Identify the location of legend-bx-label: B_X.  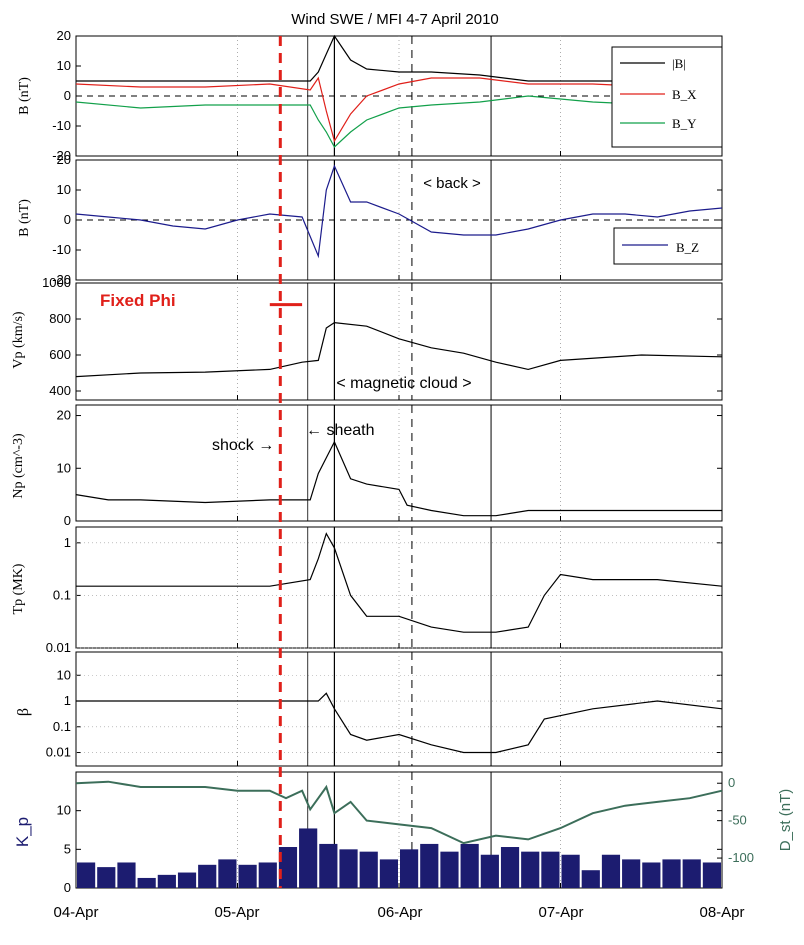
(684, 94).